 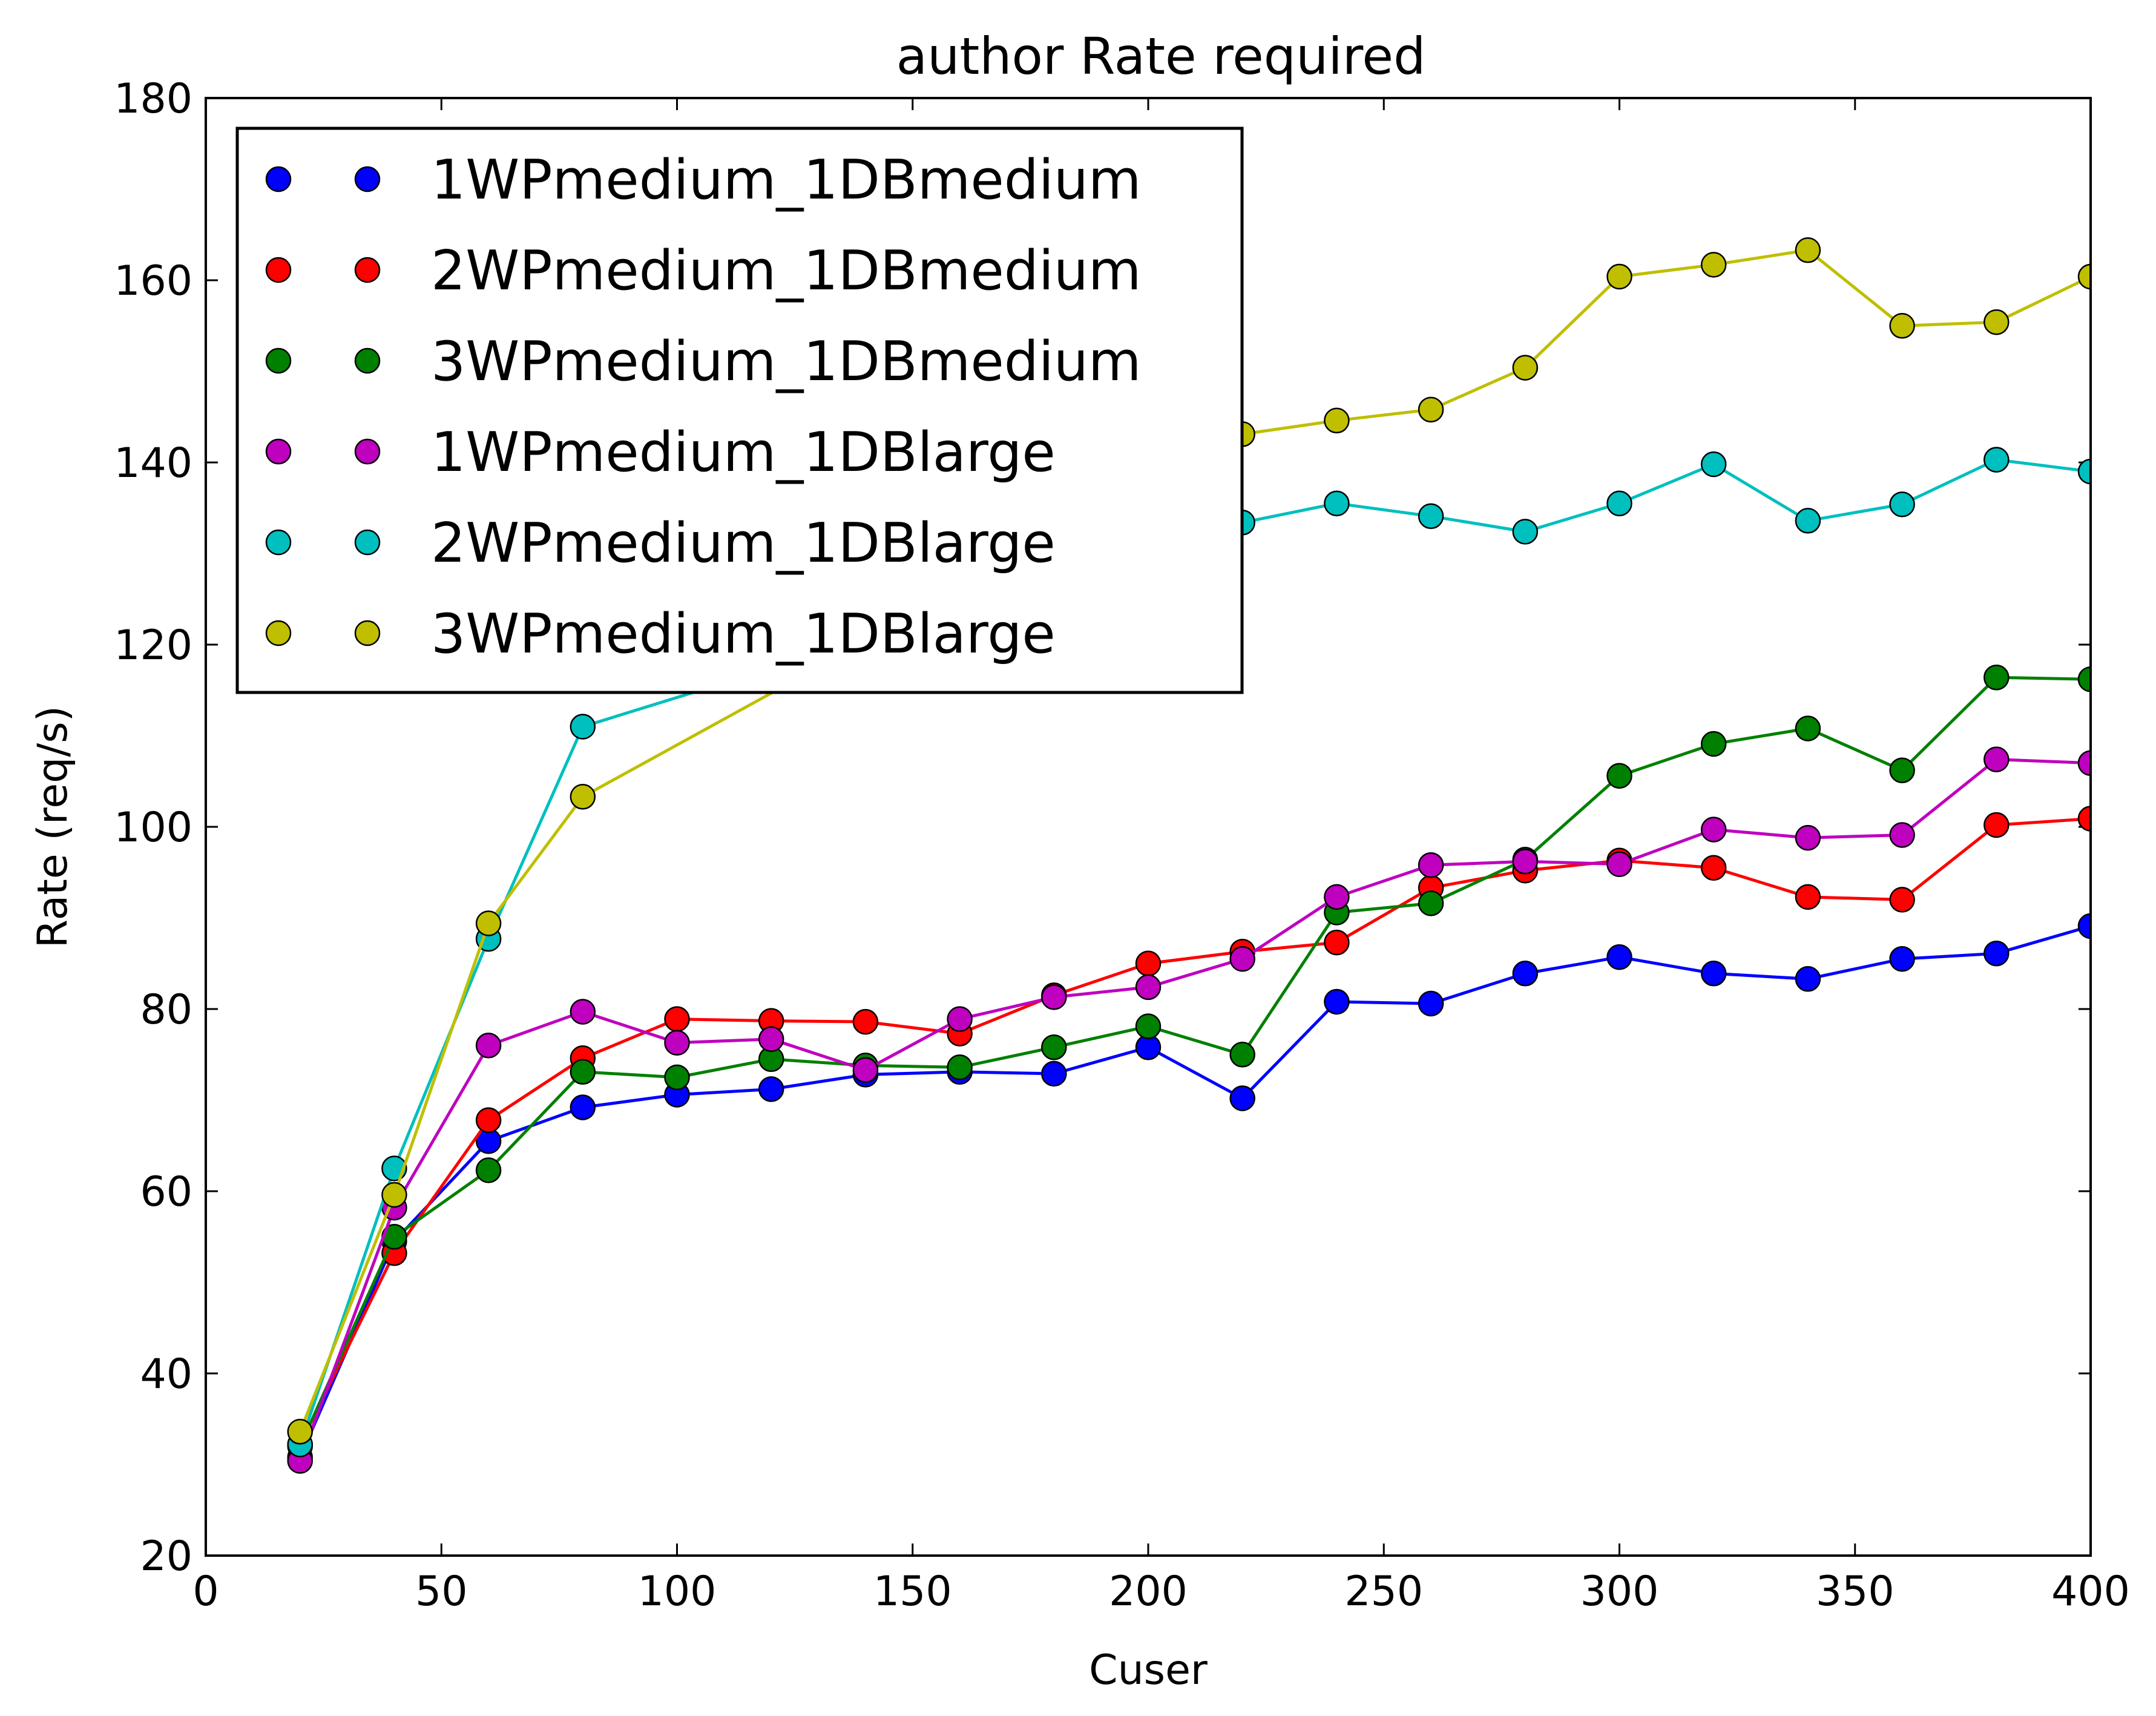 I want to click on y-tick-label: 60, so click(x=166, y=1192).